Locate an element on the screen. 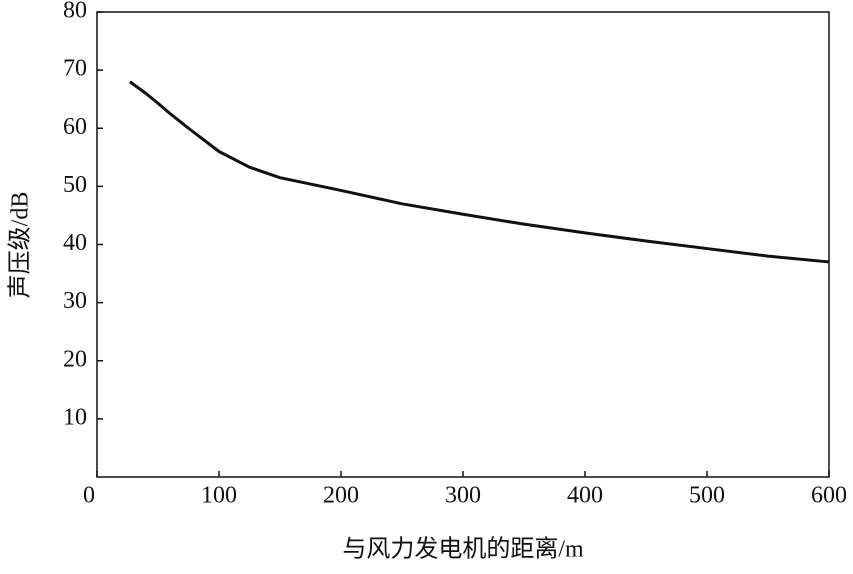 The height and width of the screenshot is (574, 853). y-tick-label: 40 is located at coordinates (75, 243).